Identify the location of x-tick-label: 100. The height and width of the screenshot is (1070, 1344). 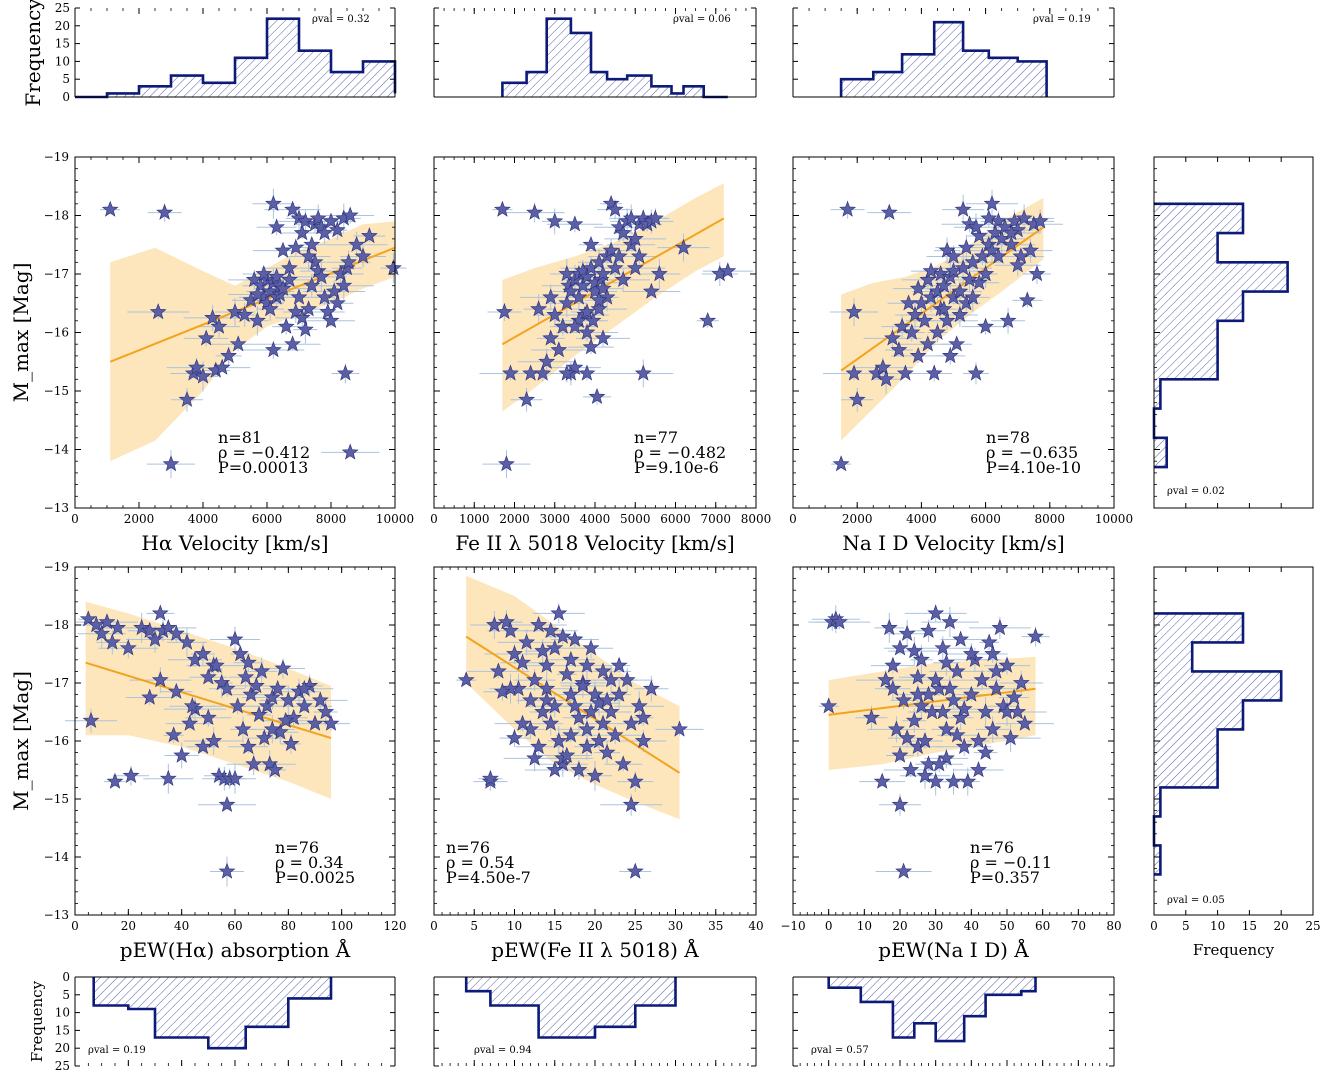
(341, 926).